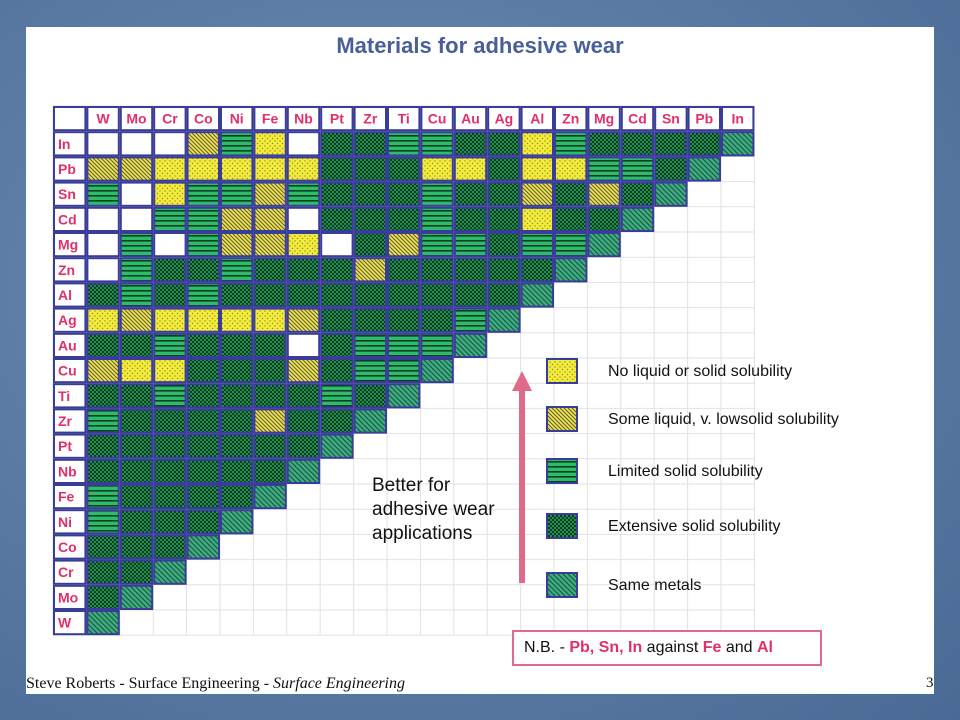 Image resolution: width=960 pixels, height=720 pixels. What do you see at coordinates (337, 345) in the screenshot?
I see `matrix-cell-au-pt` at bounding box center [337, 345].